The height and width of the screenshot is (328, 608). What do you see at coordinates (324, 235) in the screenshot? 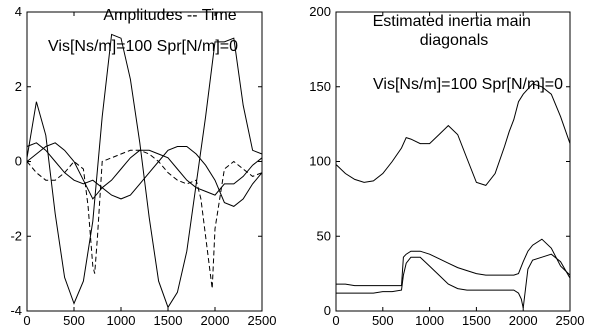
I see `y-tick-label: 50` at bounding box center [324, 235].